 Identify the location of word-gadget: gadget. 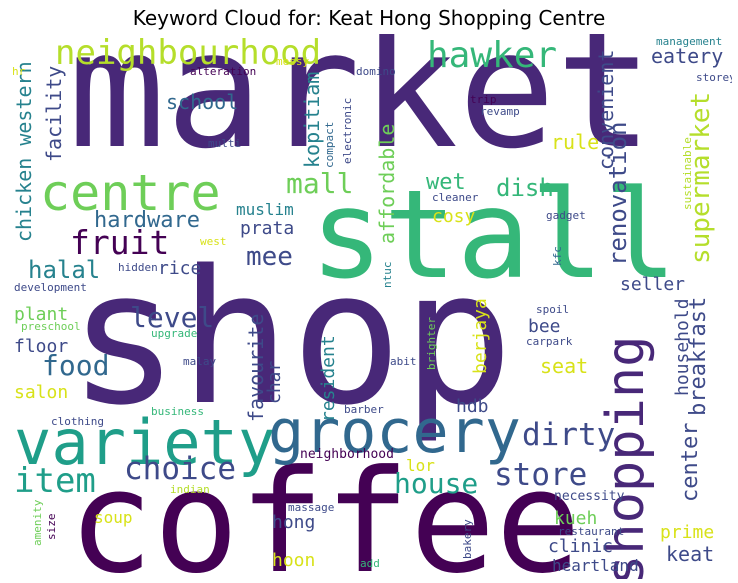
(566, 215).